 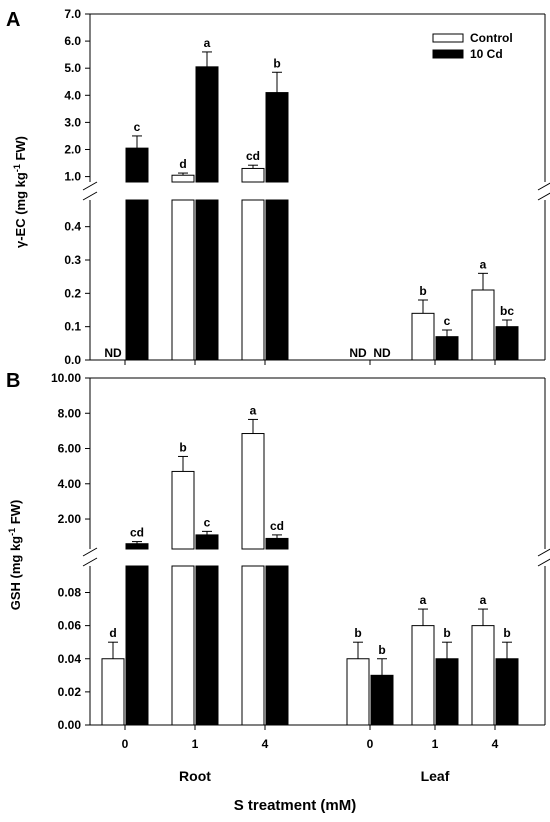 I want to click on x-tick-0: 0, so click(x=125, y=744).